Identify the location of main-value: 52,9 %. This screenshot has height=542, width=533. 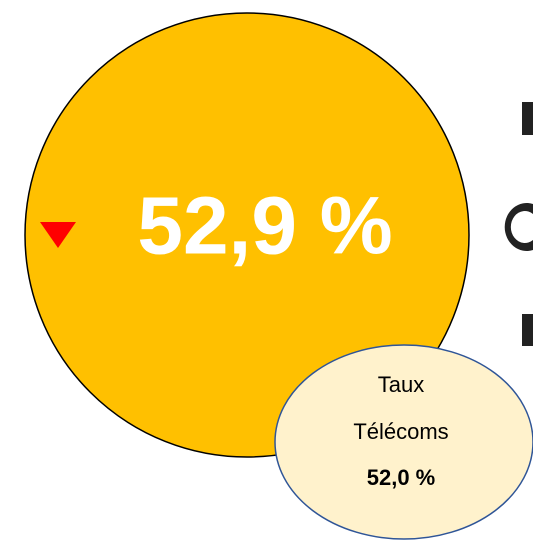
(264, 226).